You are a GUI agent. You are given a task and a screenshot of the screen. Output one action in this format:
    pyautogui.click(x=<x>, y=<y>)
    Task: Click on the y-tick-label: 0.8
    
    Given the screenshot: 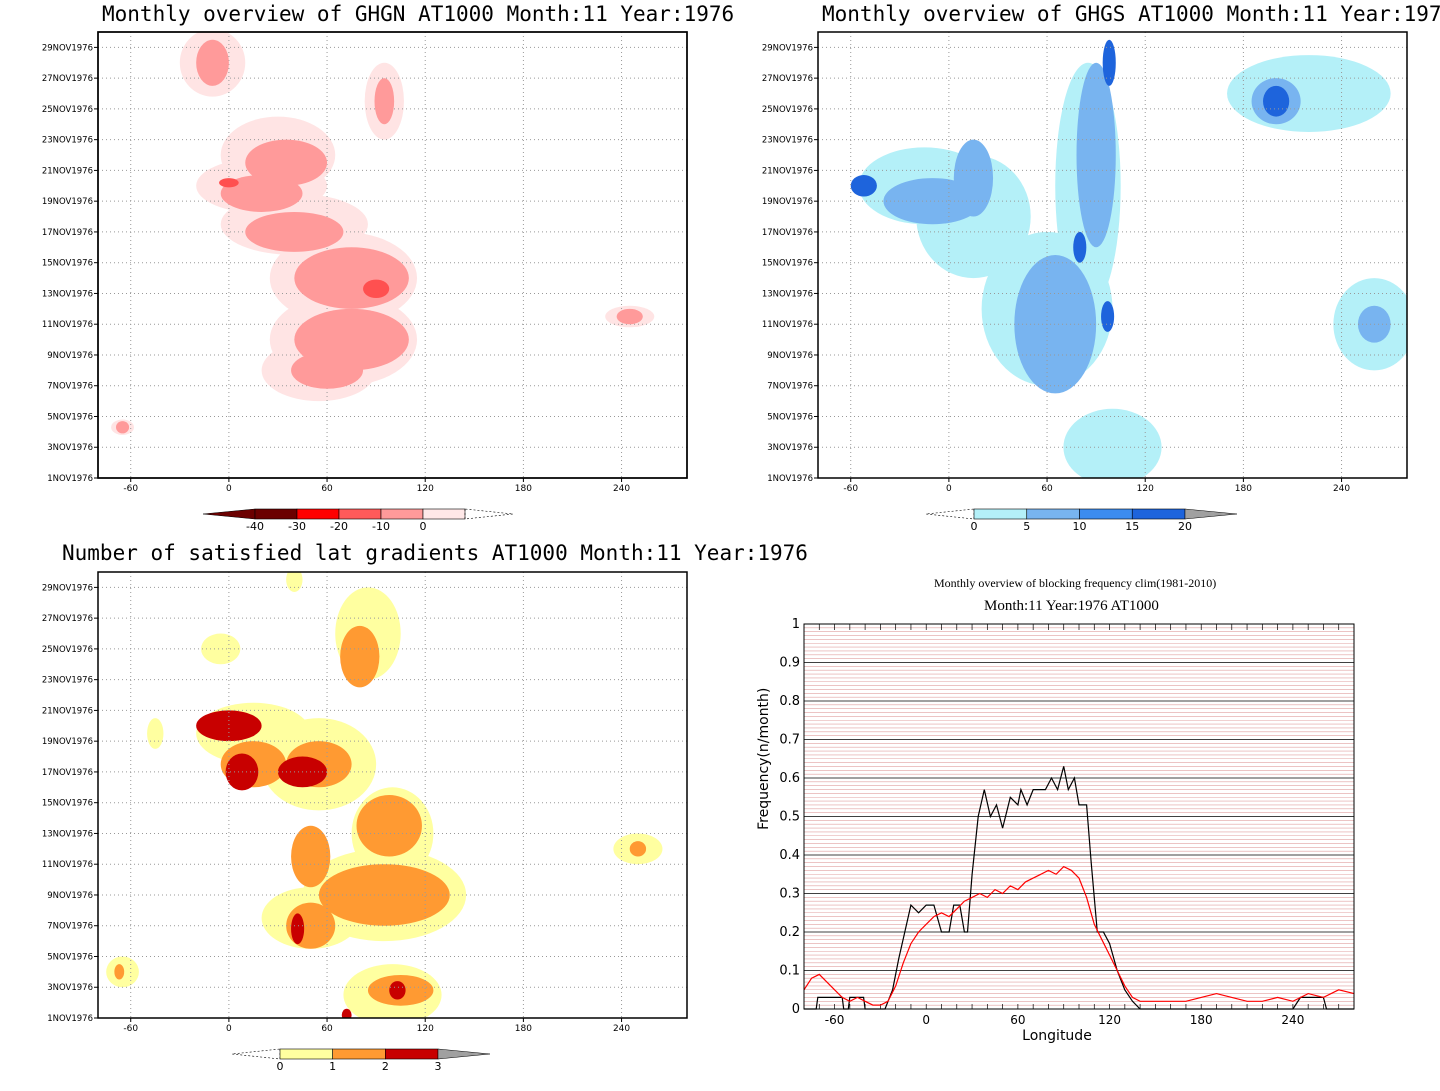 What is the action you would take?
    pyautogui.click(x=789, y=701)
    